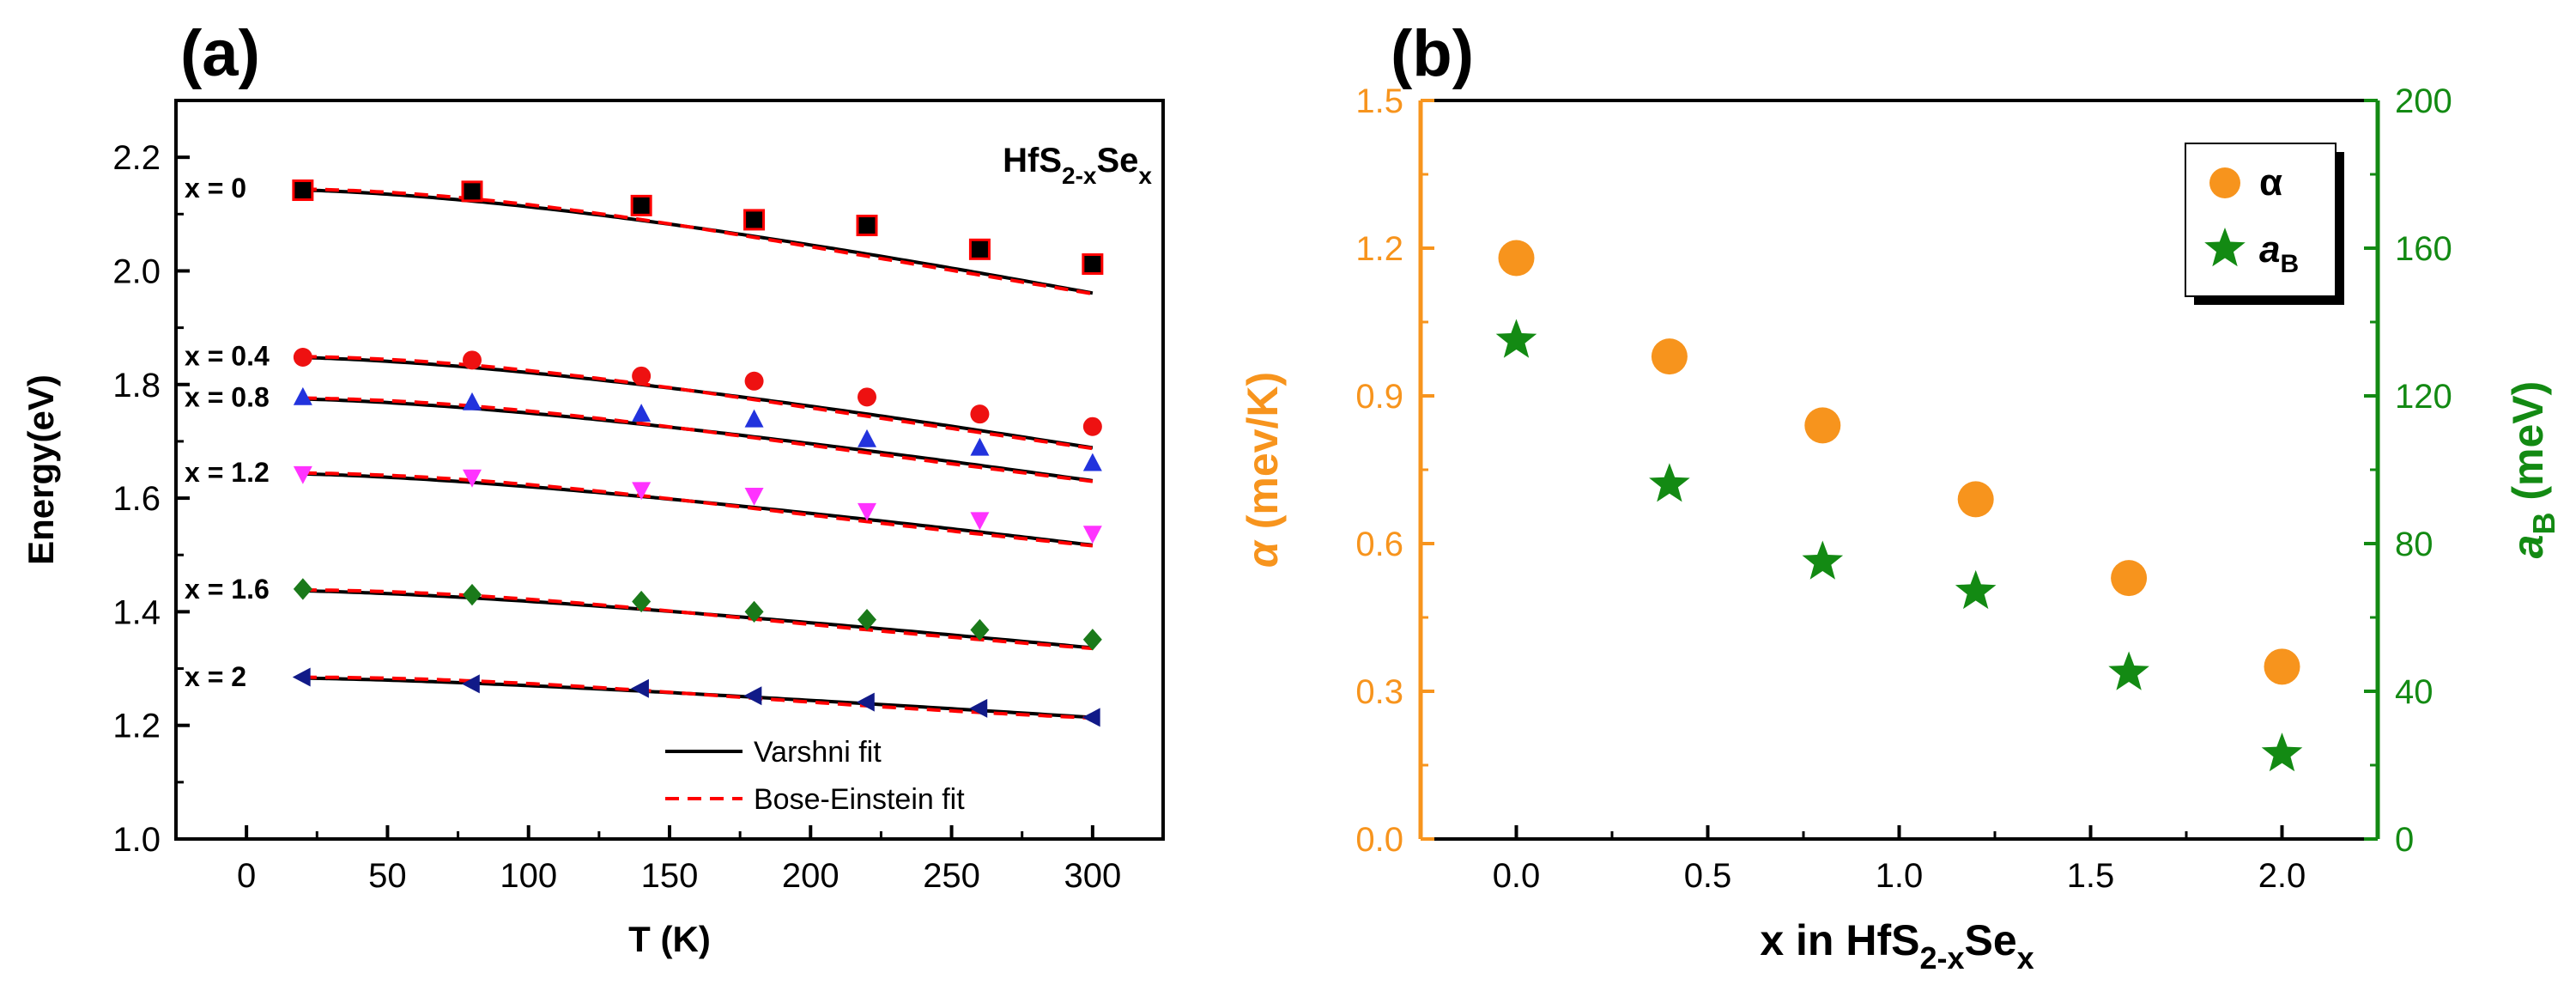  I want to click on series-label: x = 0.4, so click(227, 355).